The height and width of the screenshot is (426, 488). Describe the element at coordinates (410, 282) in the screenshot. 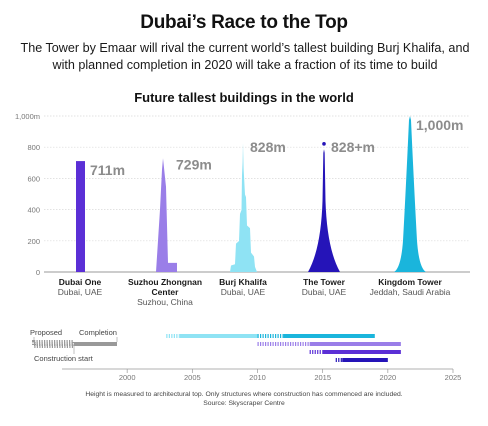

I see `category-label: Kingdom Tower` at that location.